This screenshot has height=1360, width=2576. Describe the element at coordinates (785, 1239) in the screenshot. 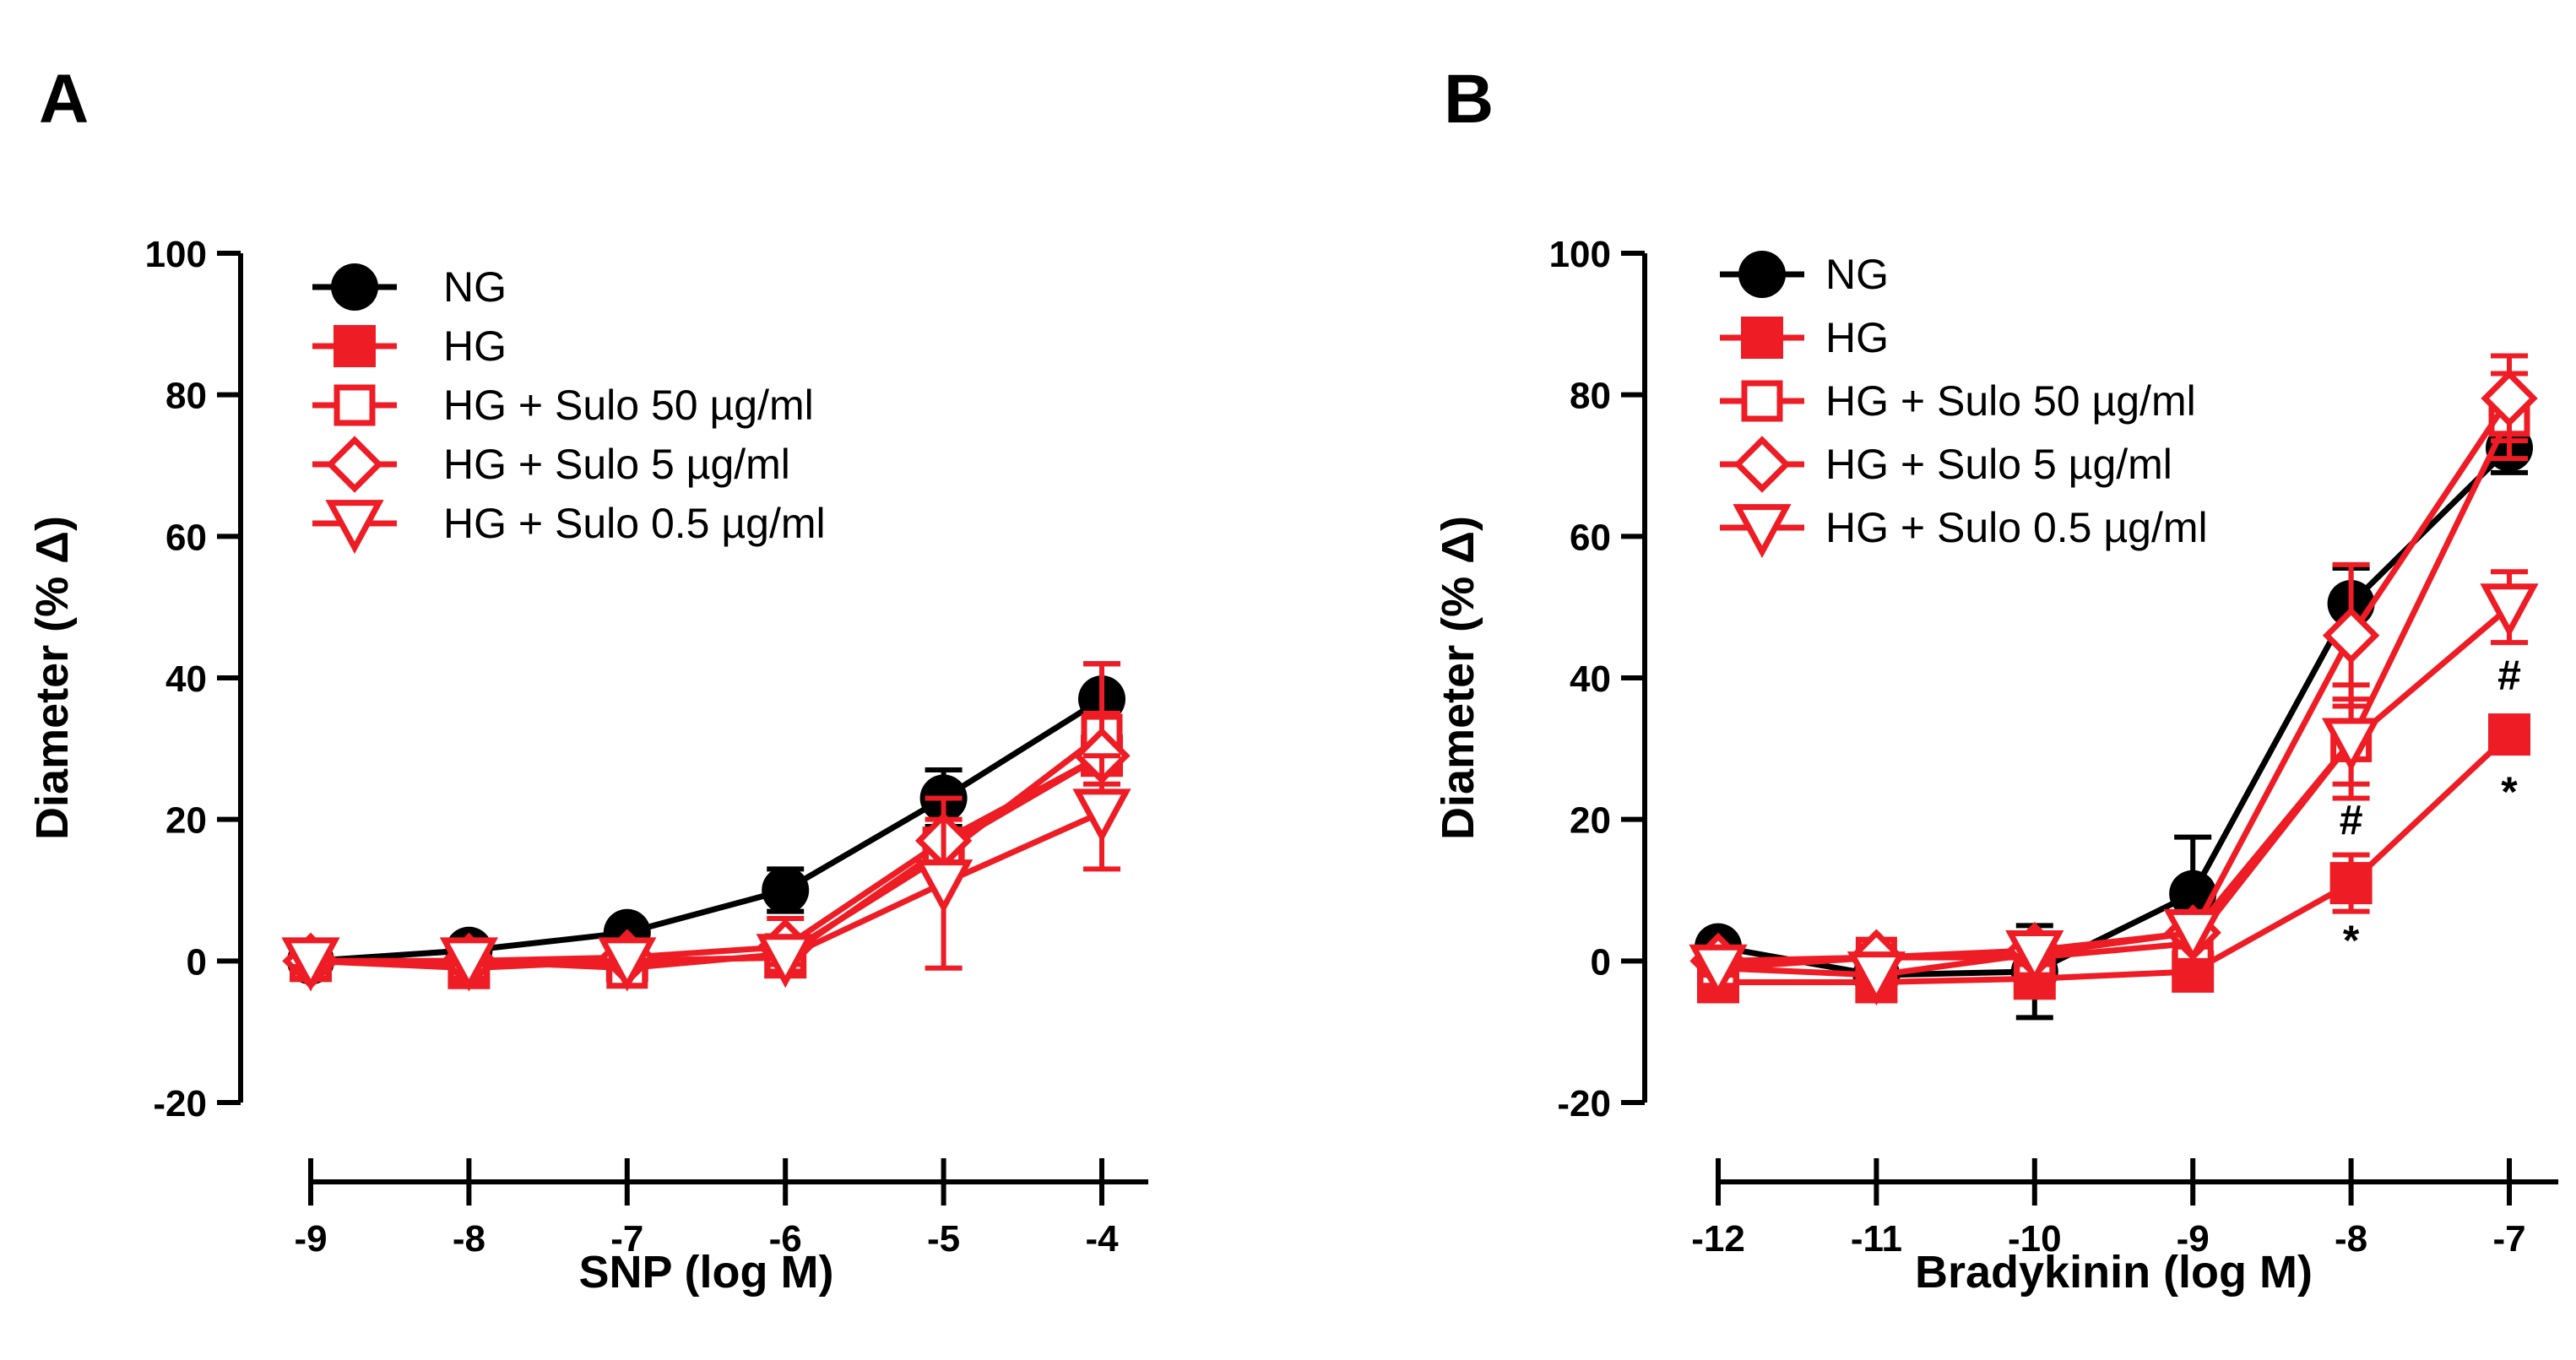

I see `x-tick-label: -6` at that location.